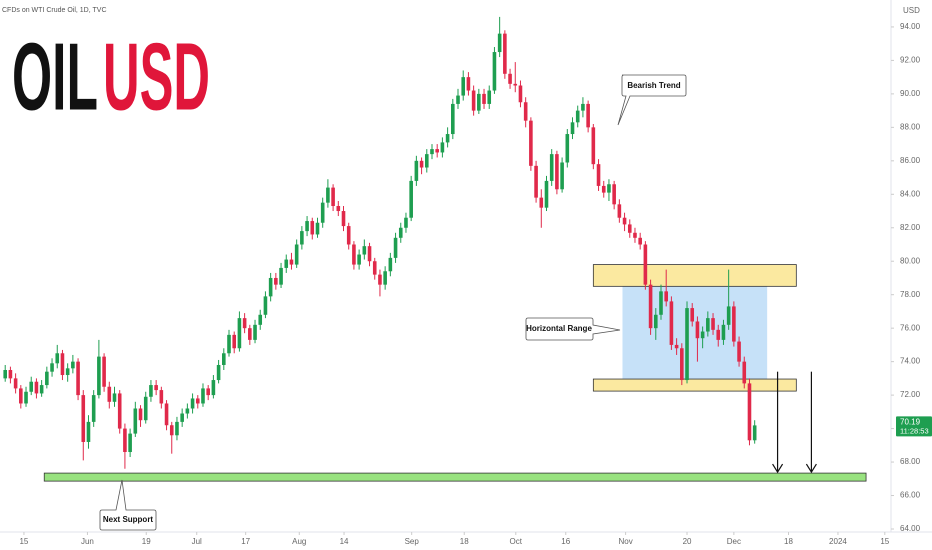 The image size is (932, 550). What do you see at coordinates (910, 227) in the screenshot?
I see `y-tick-label: 82.00` at bounding box center [910, 227].